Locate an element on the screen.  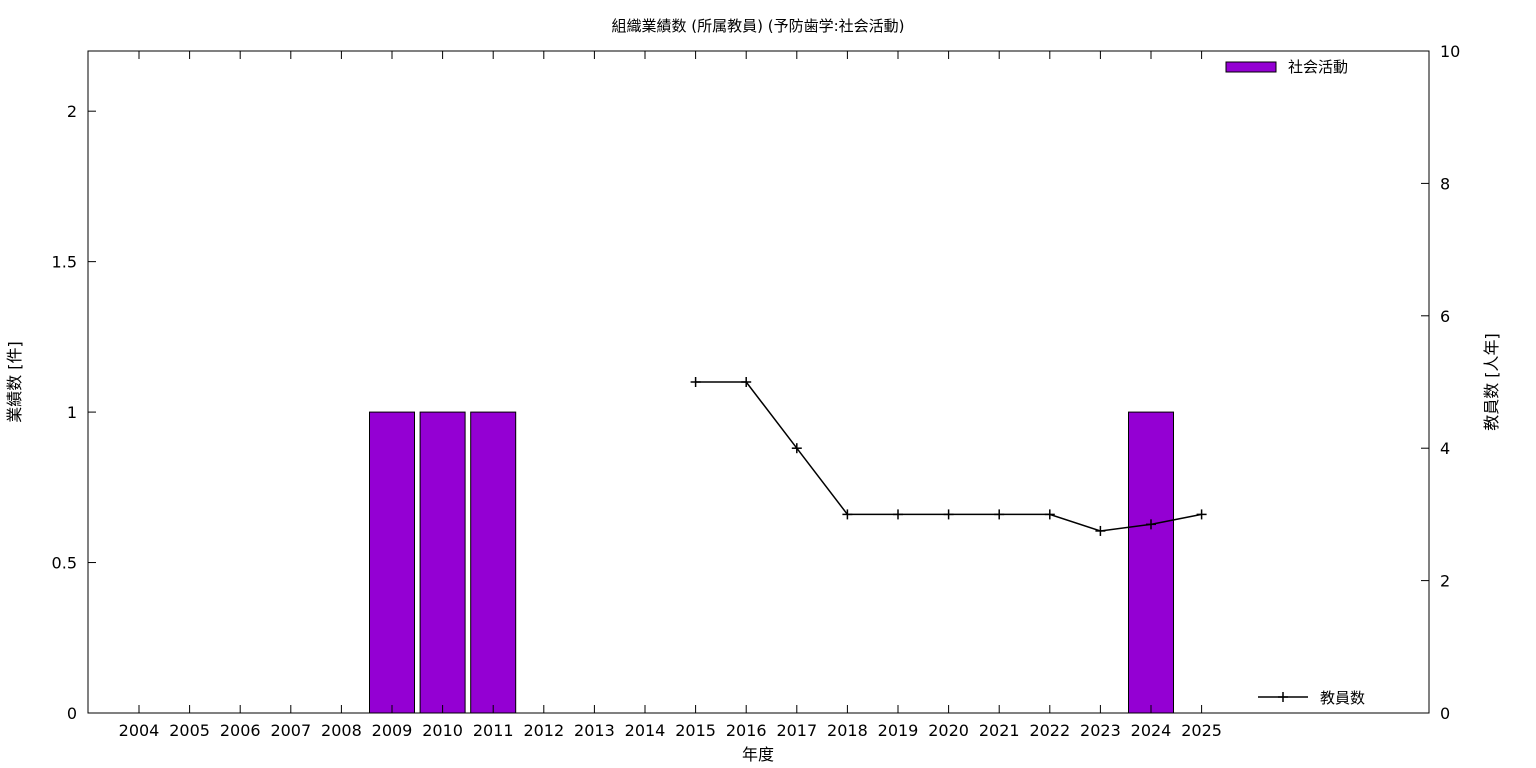
x-tick-label: 2006 is located at coordinates (240, 730).